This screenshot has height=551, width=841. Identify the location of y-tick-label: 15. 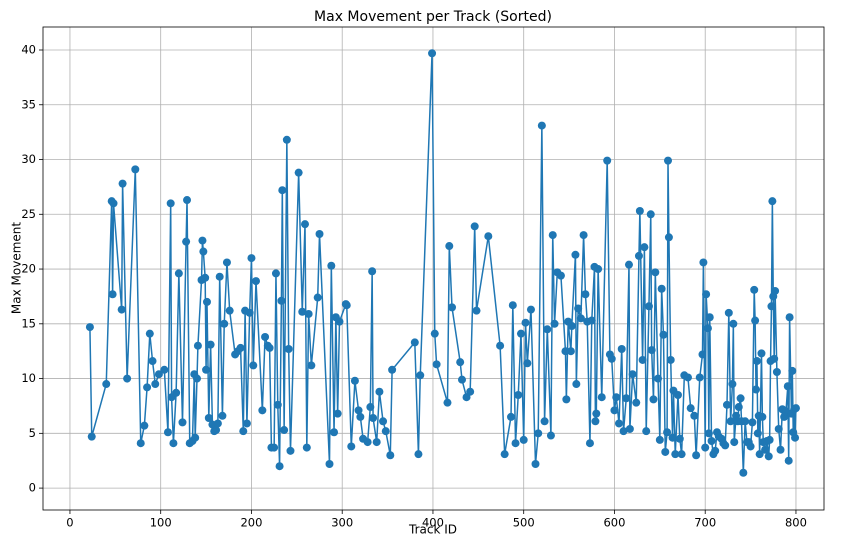
(28, 323).